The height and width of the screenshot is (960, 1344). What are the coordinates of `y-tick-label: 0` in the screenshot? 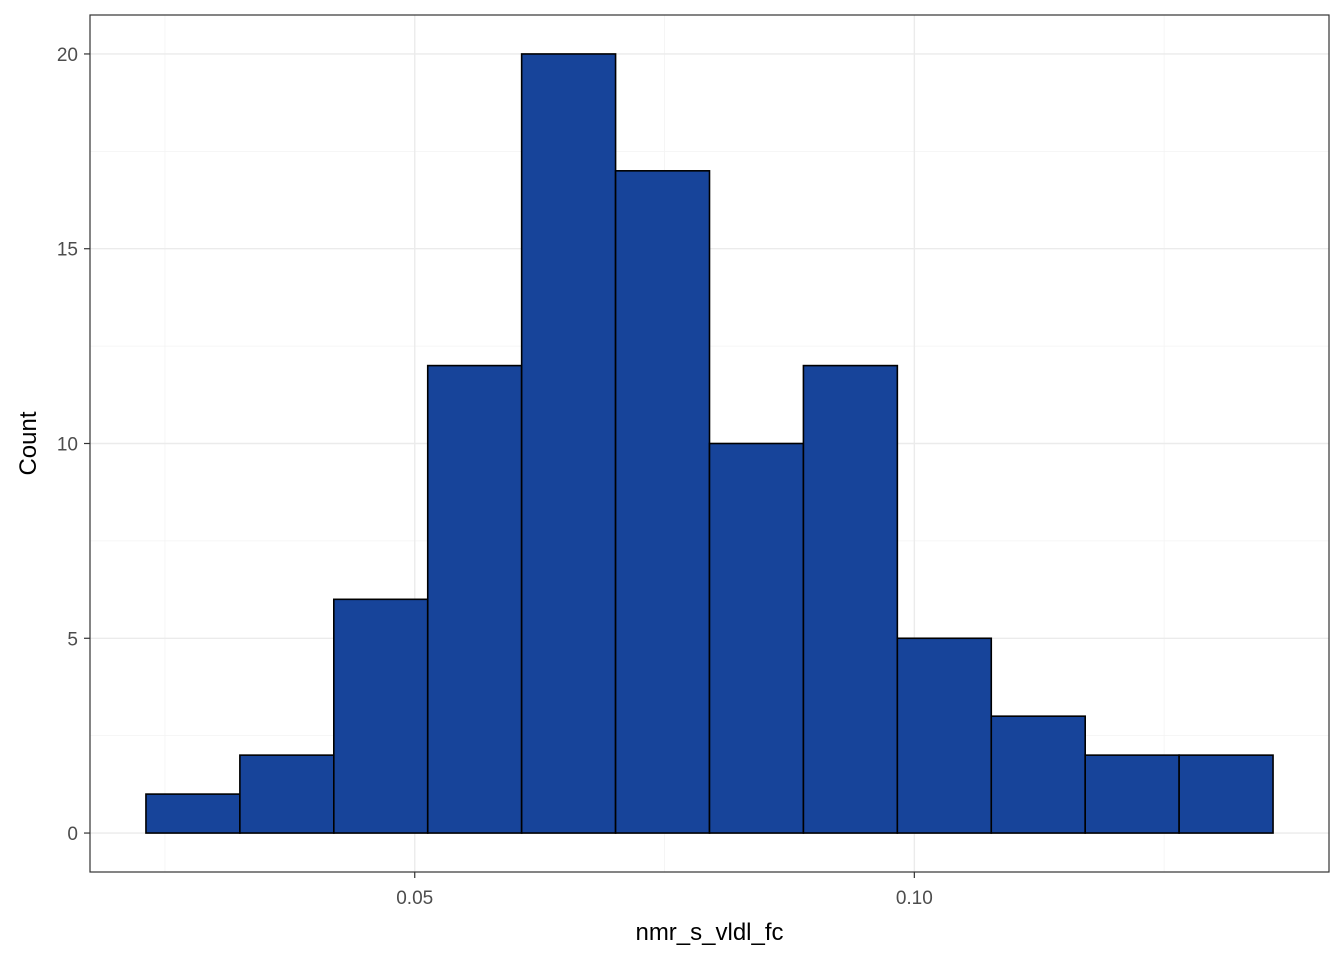 It's located at (72, 834).